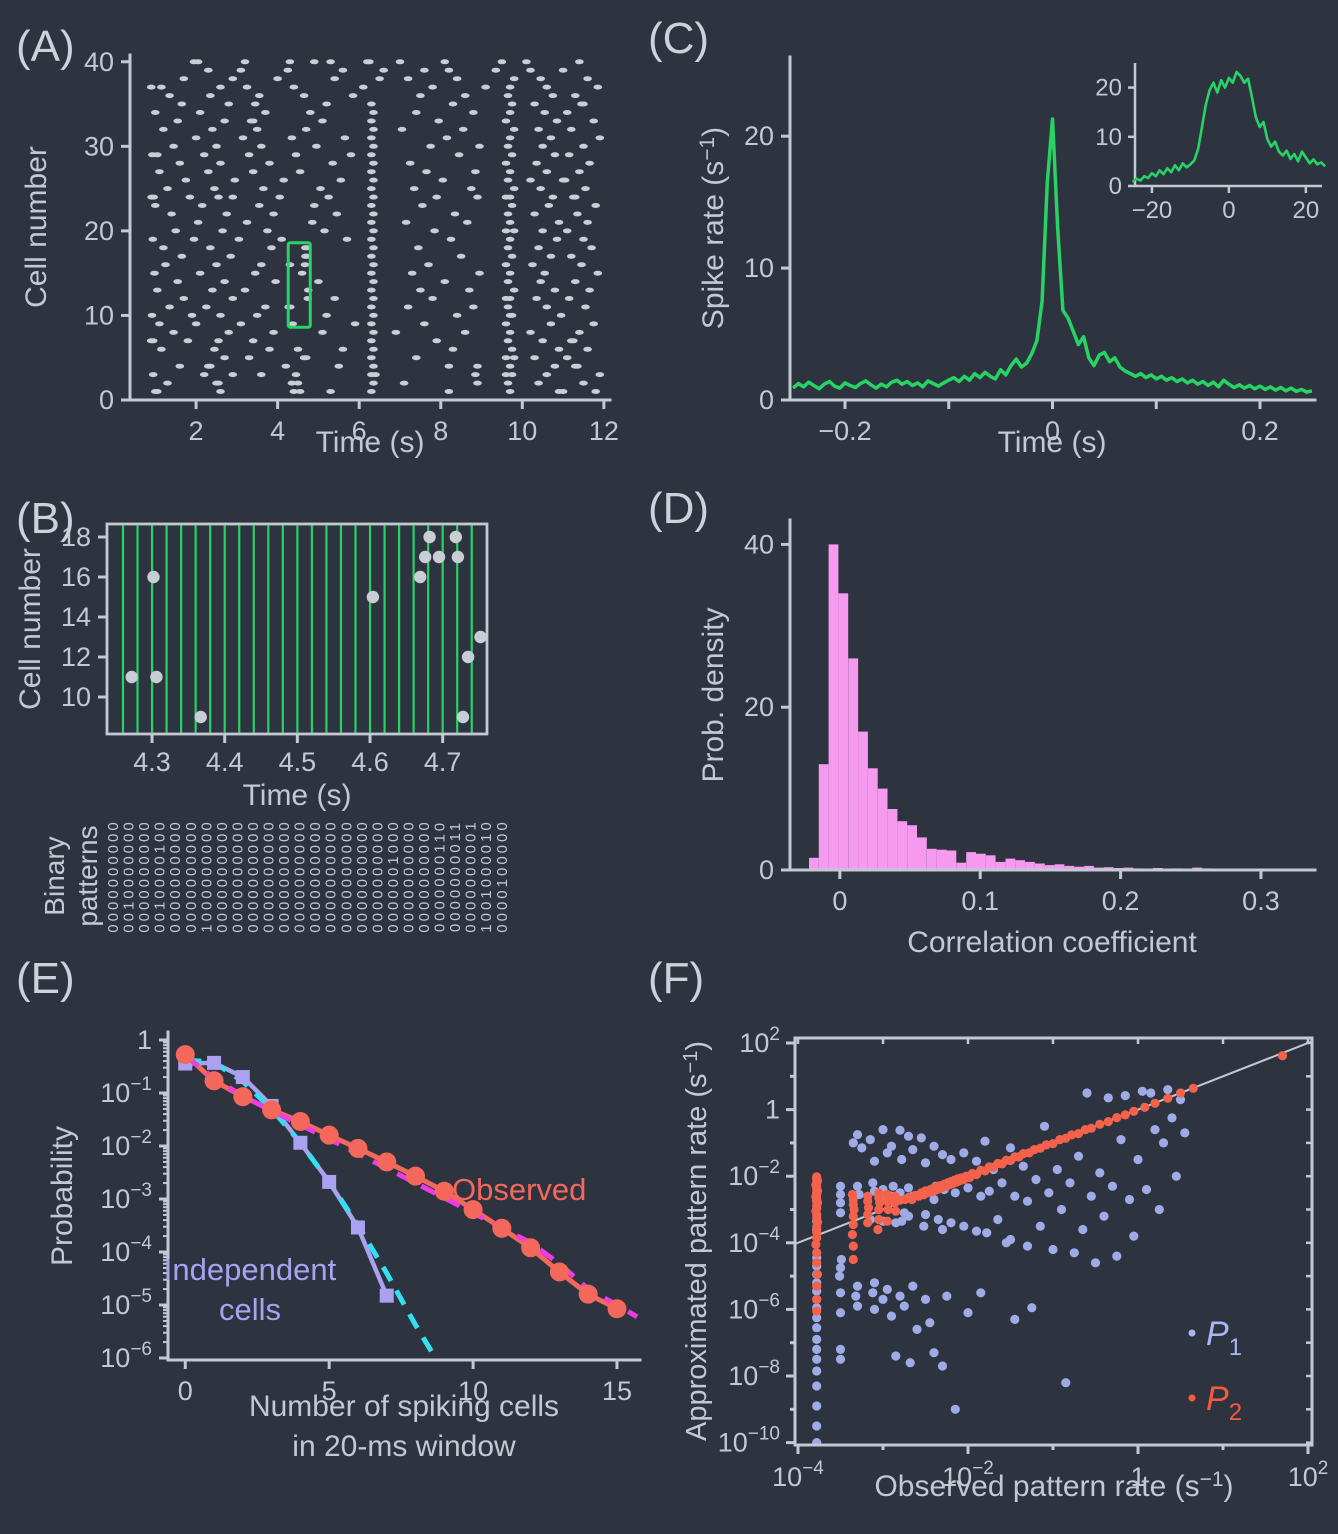 Image resolution: width=1338 pixels, height=1534 pixels. What do you see at coordinates (329, 1391) in the screenshot?
I see `x-tick-label: 5` at bounding box center [329, 1391].